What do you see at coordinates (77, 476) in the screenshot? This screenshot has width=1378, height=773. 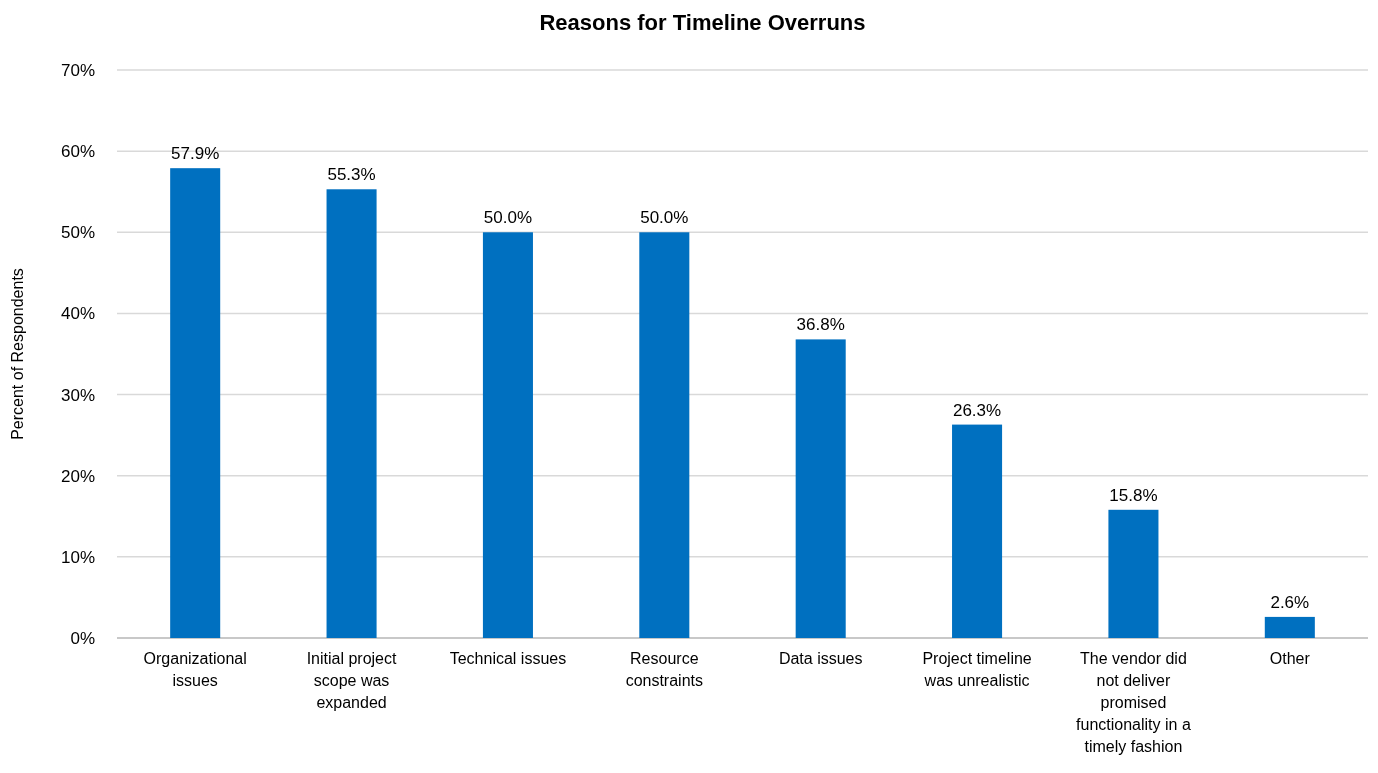 I see `y-tick-label: 20%` at bounding box center [77, 476].